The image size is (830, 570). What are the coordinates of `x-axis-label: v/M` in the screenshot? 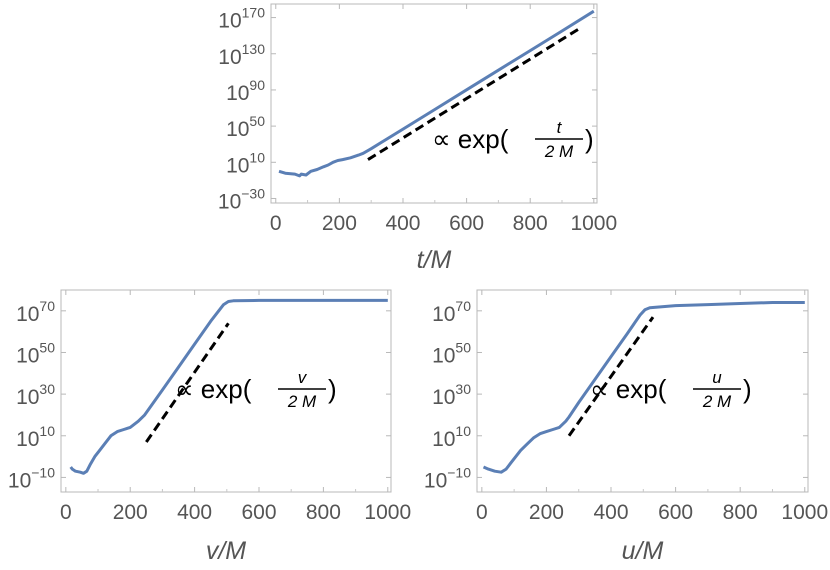 It's located at (226, 551).